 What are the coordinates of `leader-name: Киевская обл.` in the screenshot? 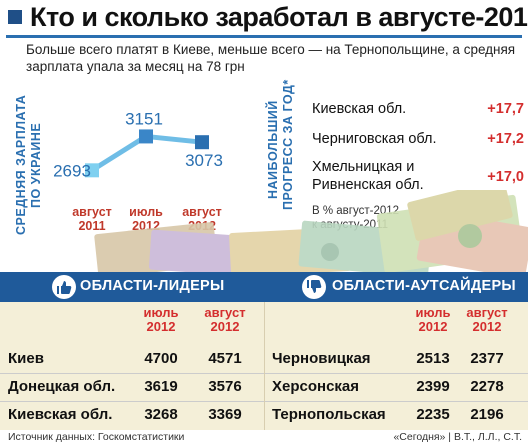 It's located at (60, 414).